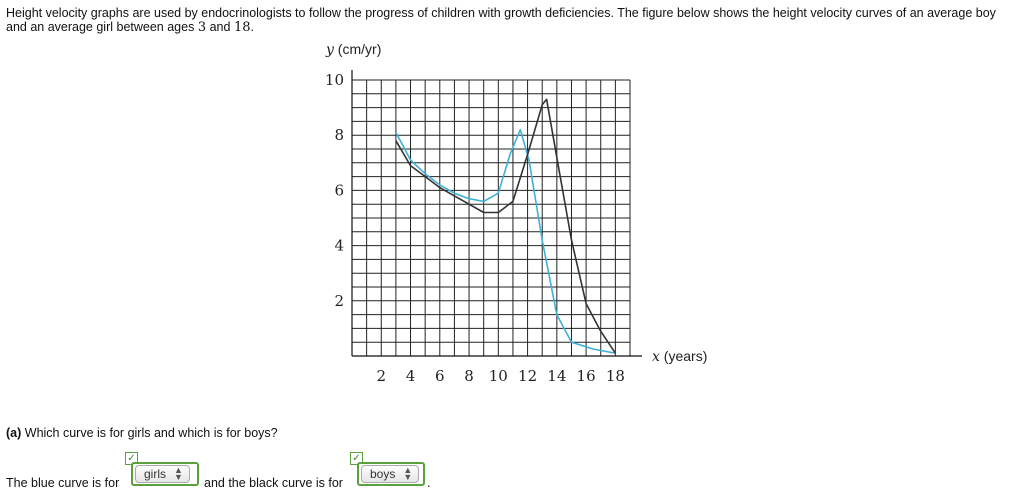 Image resolution: width=1024 pixels, height=496 pixels. I want to click on y-tick-label: 8, so click(339, 135).